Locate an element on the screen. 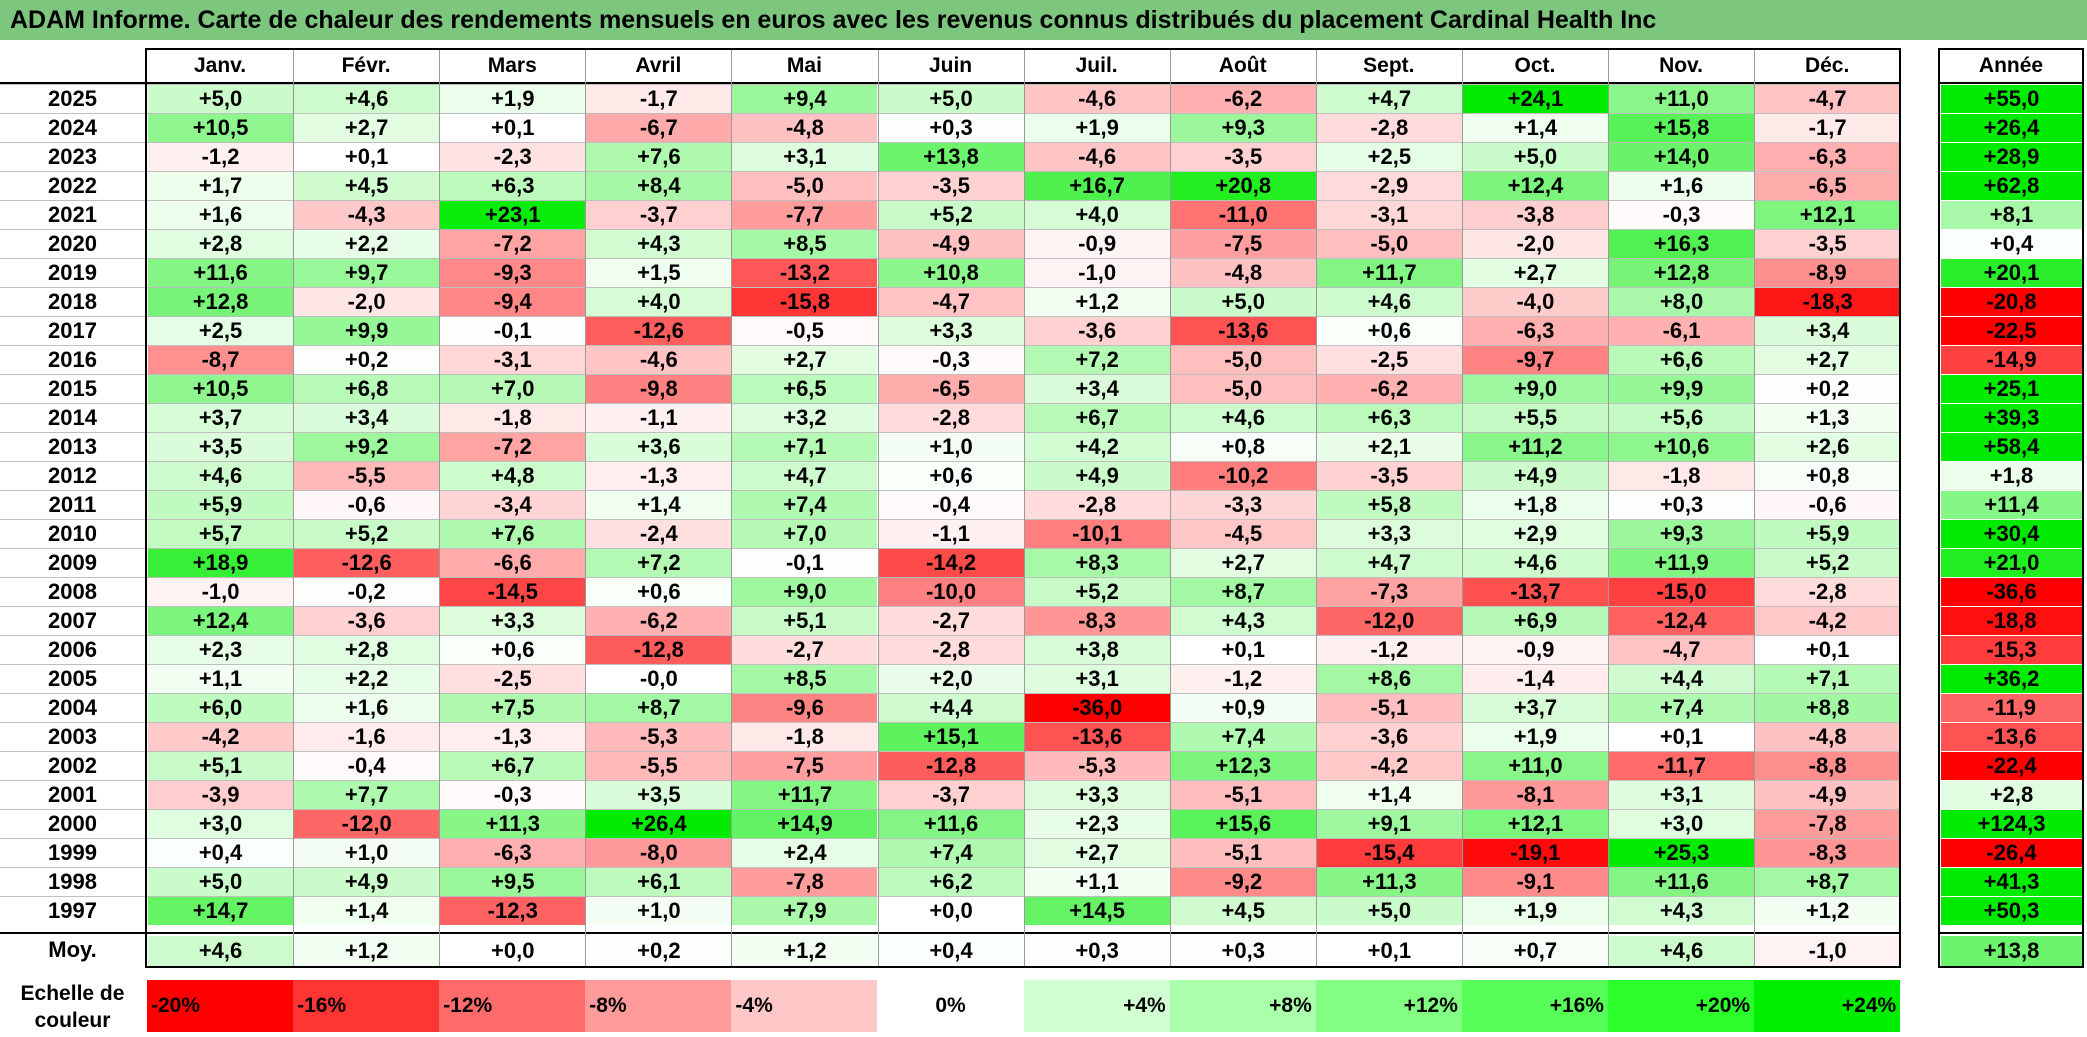 Image resolution: width=2087 pixels, height=1037 pixels. heatmap-cell: -13,2 is located at coordinates (805, 273).